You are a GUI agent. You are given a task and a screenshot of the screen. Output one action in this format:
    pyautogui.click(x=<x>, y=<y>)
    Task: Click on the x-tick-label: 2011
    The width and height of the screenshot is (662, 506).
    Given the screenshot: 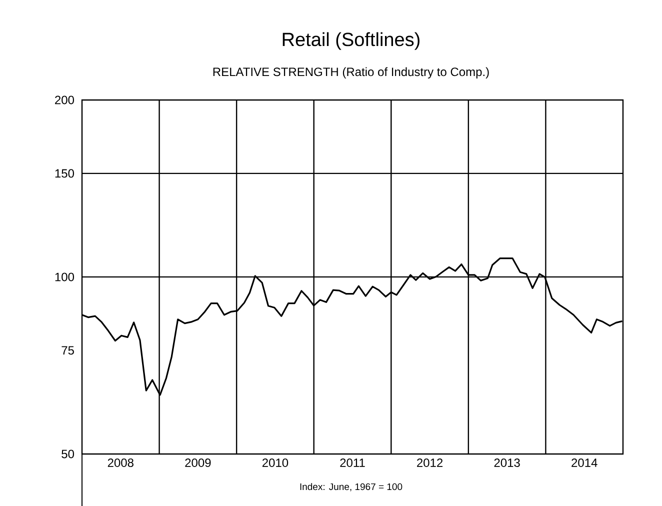 What is the action you would take?
    pyautogui.click(x=352, y=462)
    